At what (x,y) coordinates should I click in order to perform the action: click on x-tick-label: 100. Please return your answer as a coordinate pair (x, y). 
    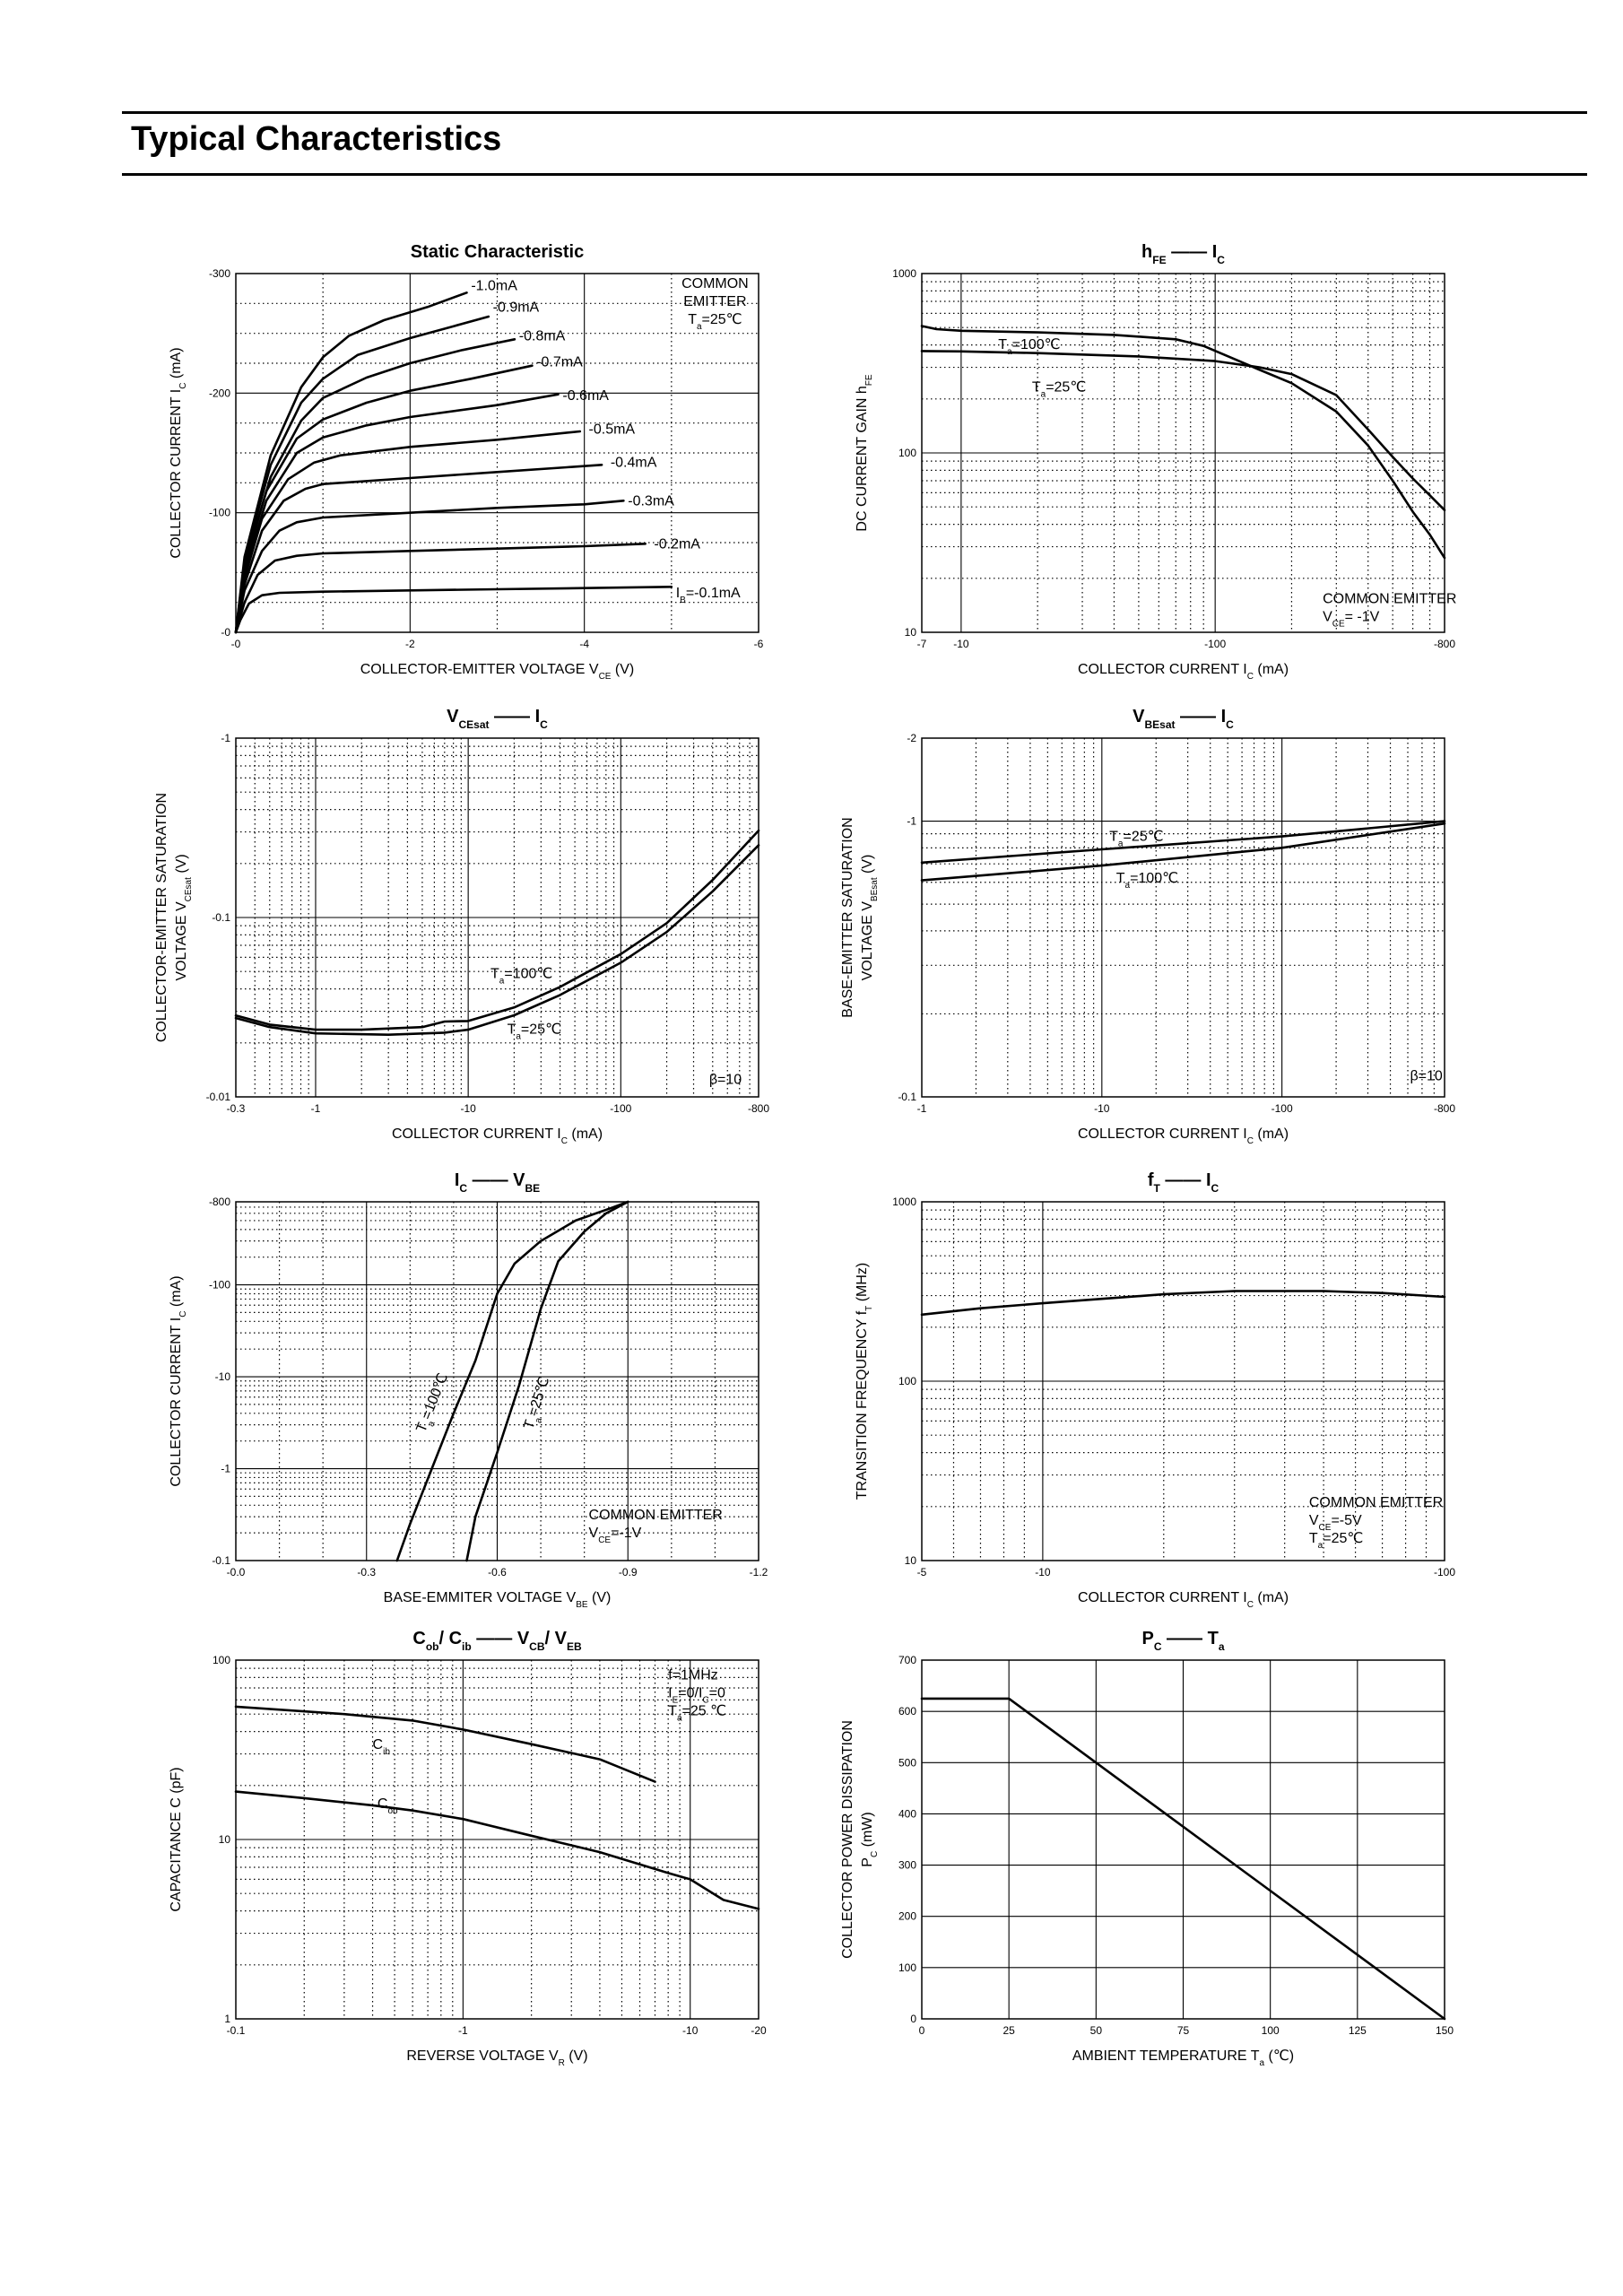
    Looking at the image, I should click on (1271, 2030).